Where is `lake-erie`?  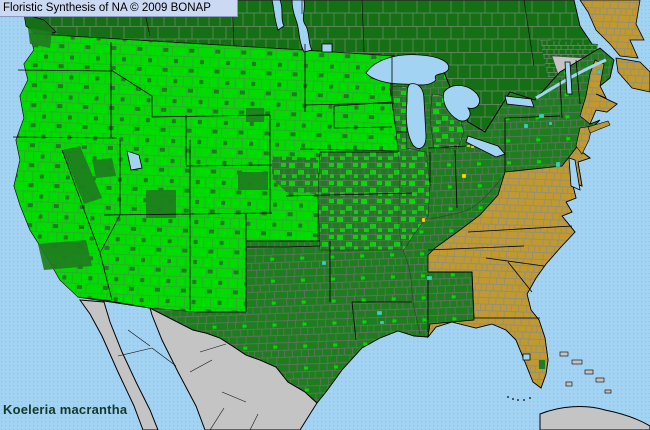
lake-erie is located at coordinates (485, 146).